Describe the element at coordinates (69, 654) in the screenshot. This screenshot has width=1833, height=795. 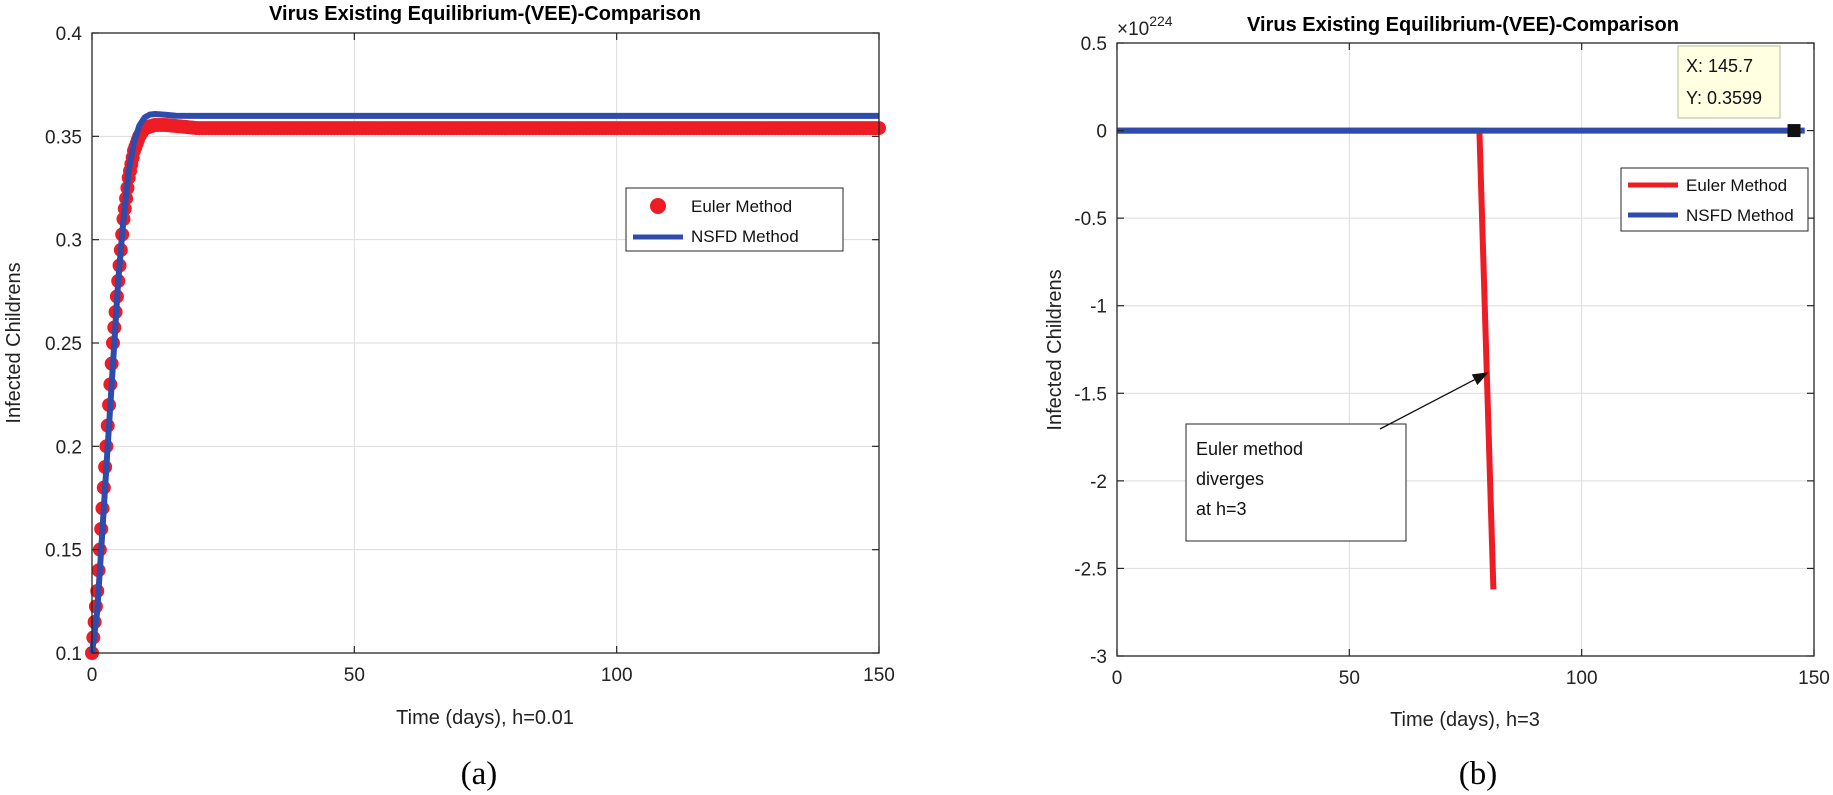
I see `y-tick-label-a: 0.1` at that location.